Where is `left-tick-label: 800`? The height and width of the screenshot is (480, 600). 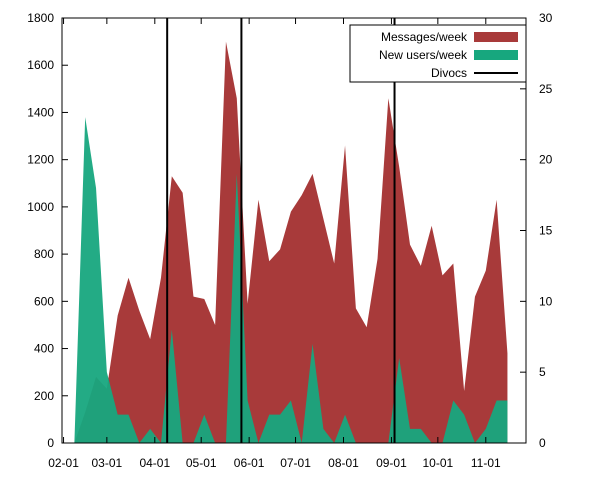 left-tick-label: 800 is located at coordinates (44, 254).